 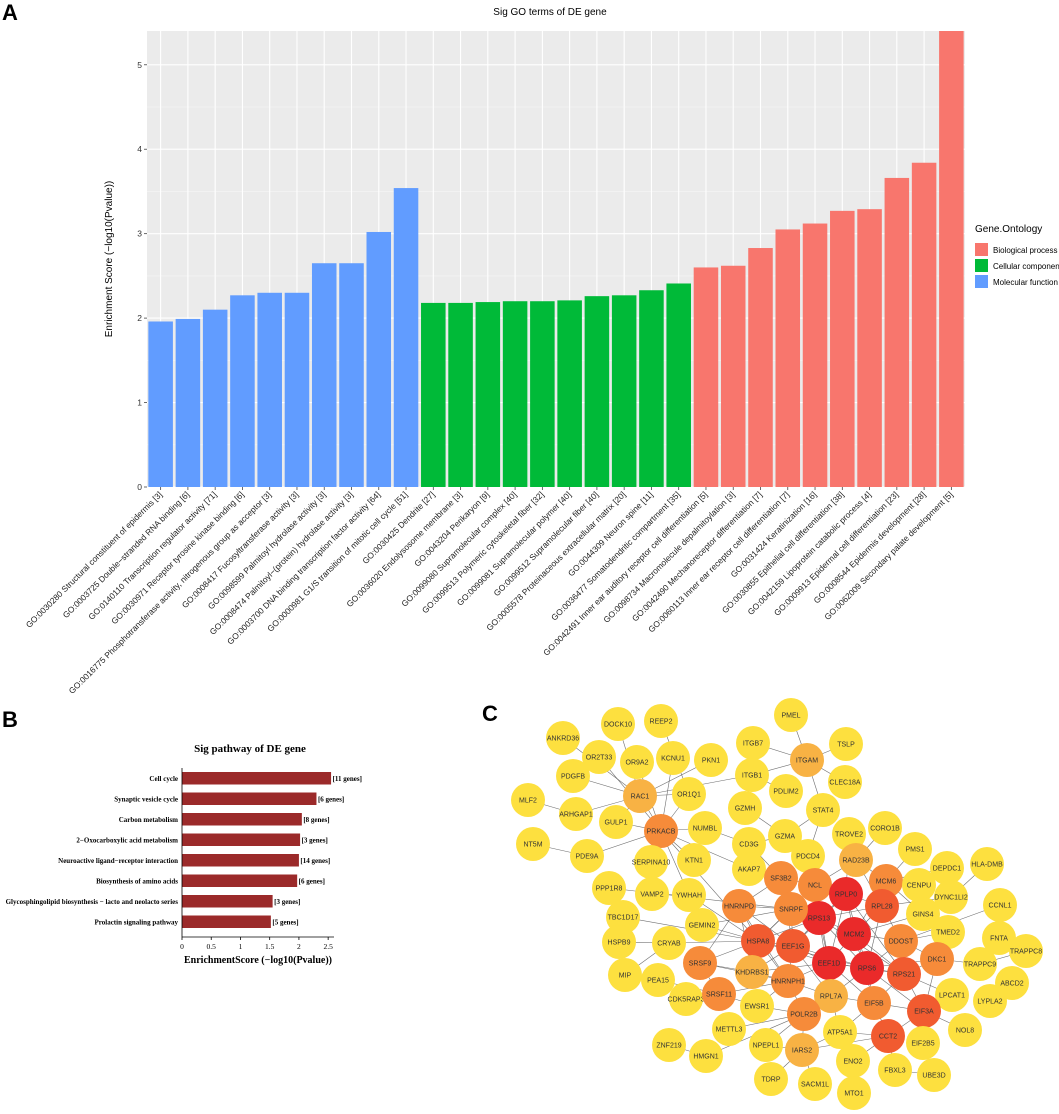 What do you see at coordinates (640, 796) in the screenshot?
I see `network-node: RAC1` at bounding box center [640, 796].